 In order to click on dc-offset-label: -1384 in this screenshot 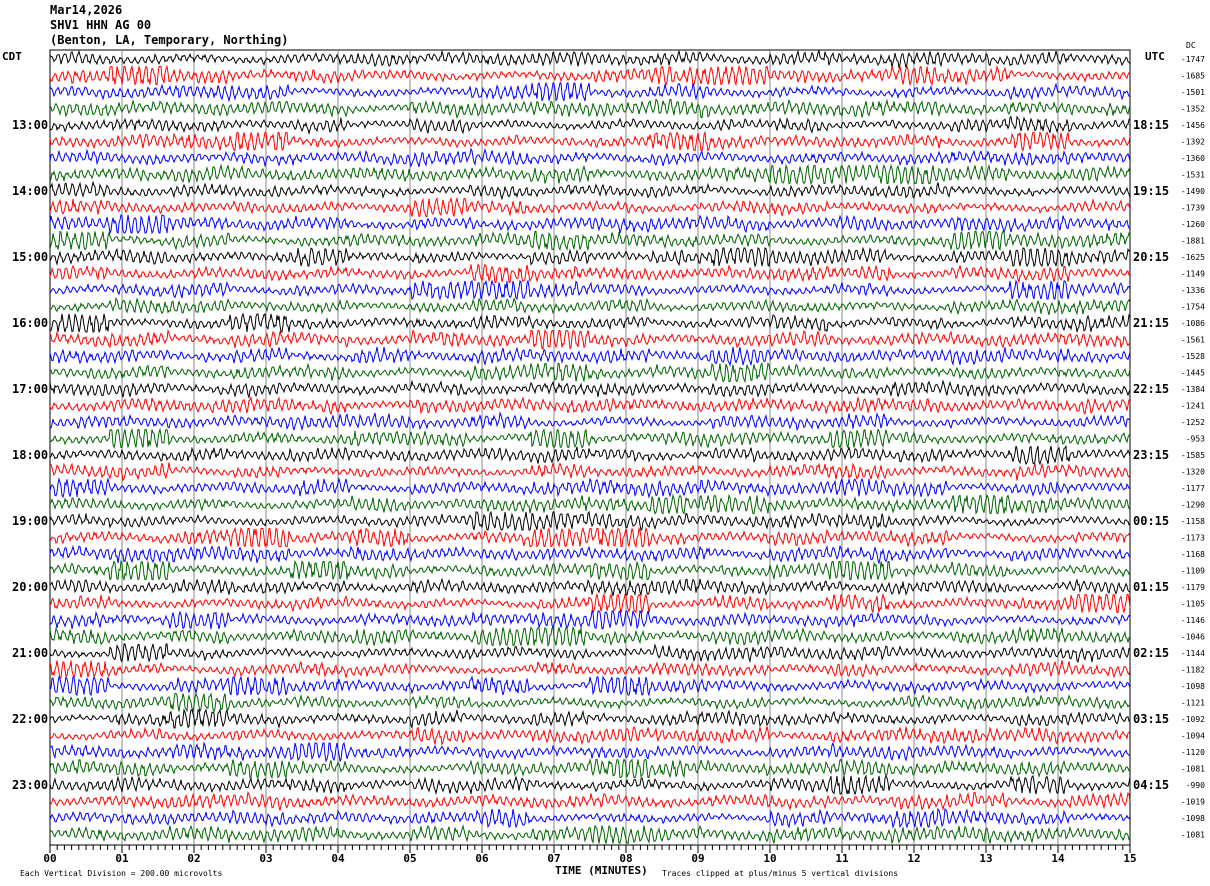, I will do `click(1193, 389)`.